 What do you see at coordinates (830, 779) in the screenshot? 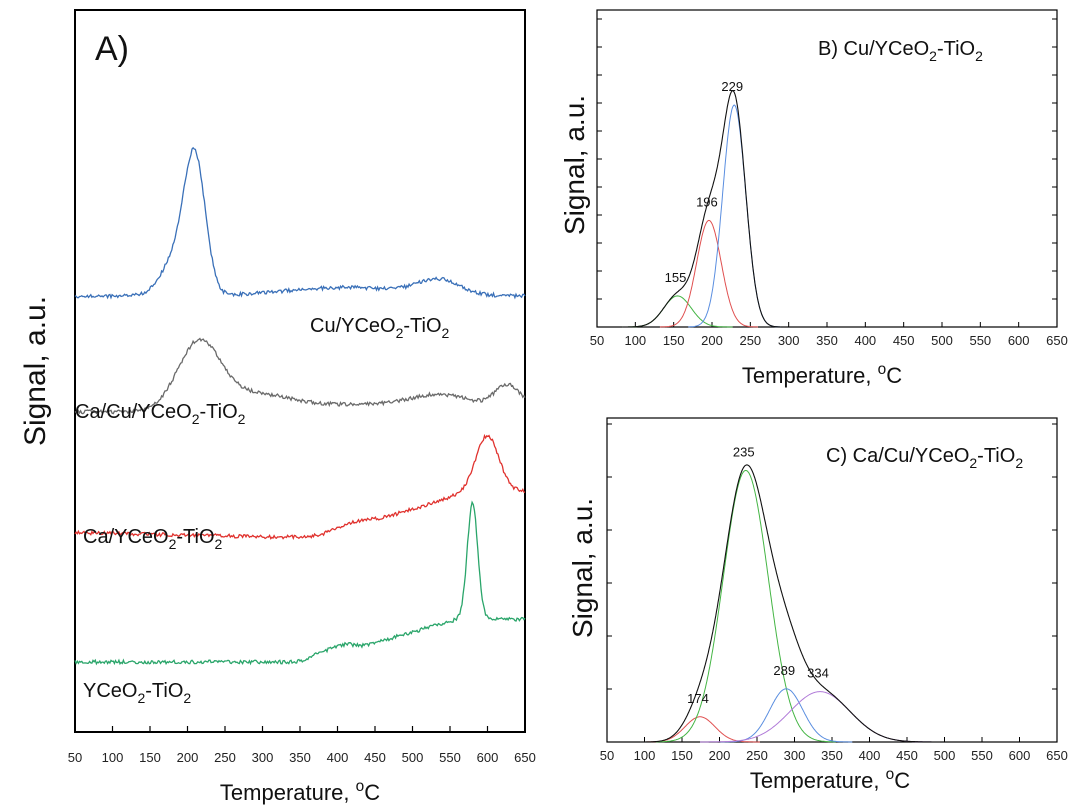
I see `panel-c-x-axis-title: Temperature, oC` at bounding box center [830, 779].